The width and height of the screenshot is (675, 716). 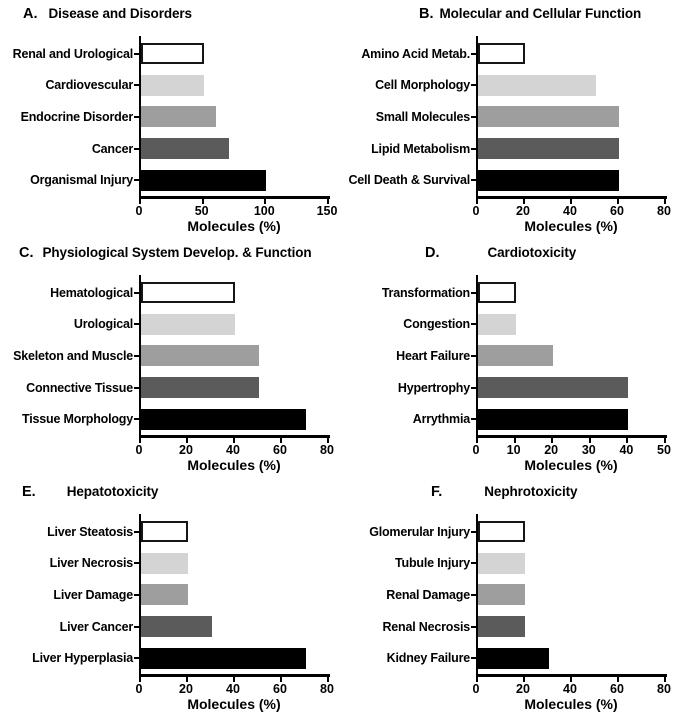 I want to click on category-label: Liver Necrosis, so click(x=91, y=563).